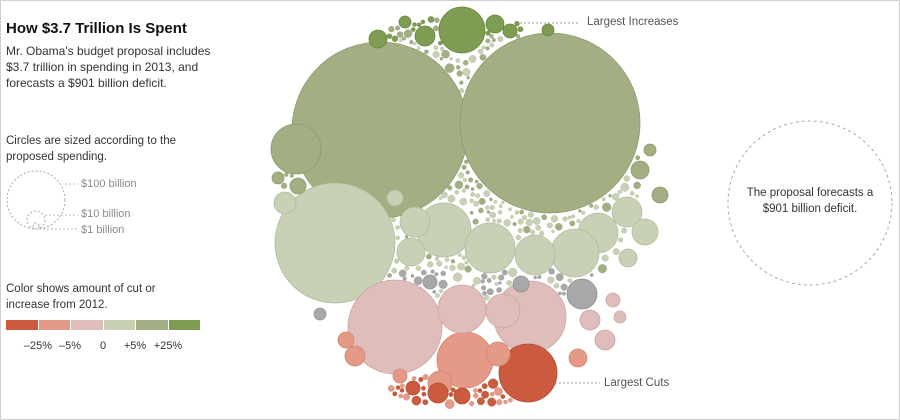 The height and width of the screenshot is (420, 900). Describe the element at coordinates (36, 226) in the screenshot. I see `size-circle-1b` at that location.